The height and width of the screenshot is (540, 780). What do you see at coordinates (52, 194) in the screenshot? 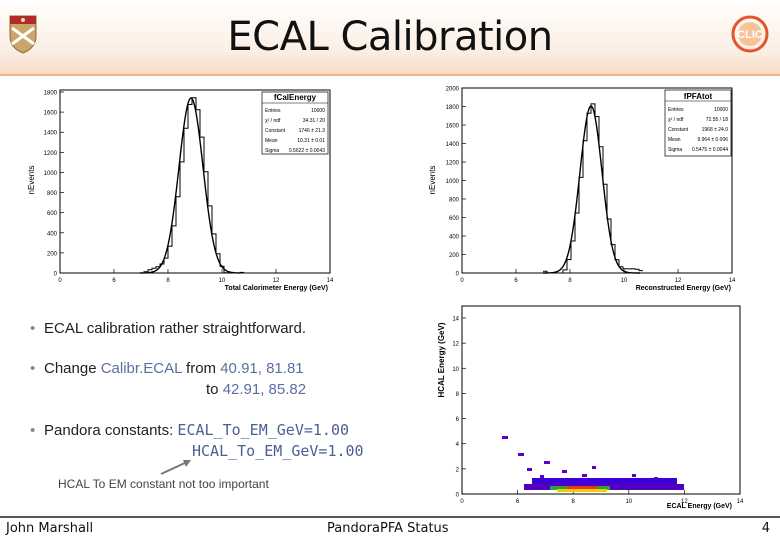
I see `left-y-tick-label: 800` at bounding box center [52, 194].